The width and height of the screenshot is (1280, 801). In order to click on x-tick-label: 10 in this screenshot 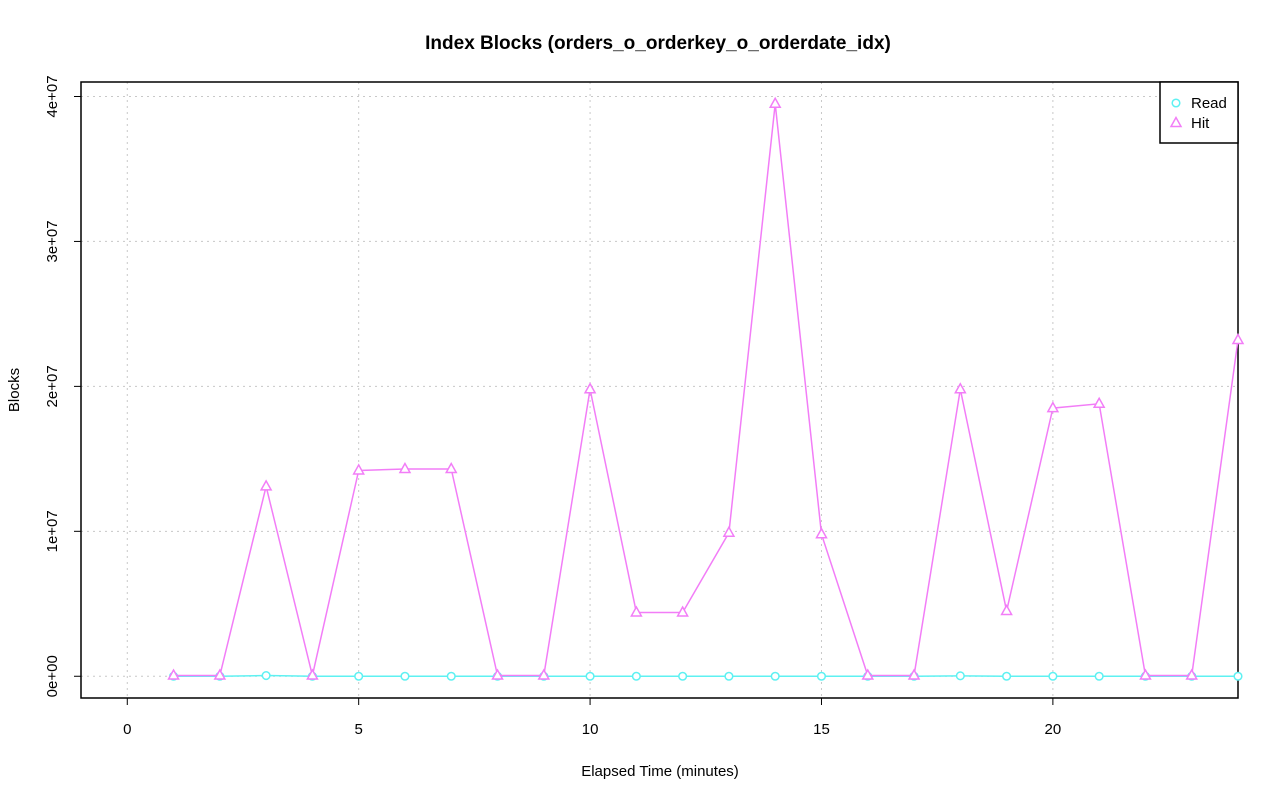, I will do `click(590, 729)`.